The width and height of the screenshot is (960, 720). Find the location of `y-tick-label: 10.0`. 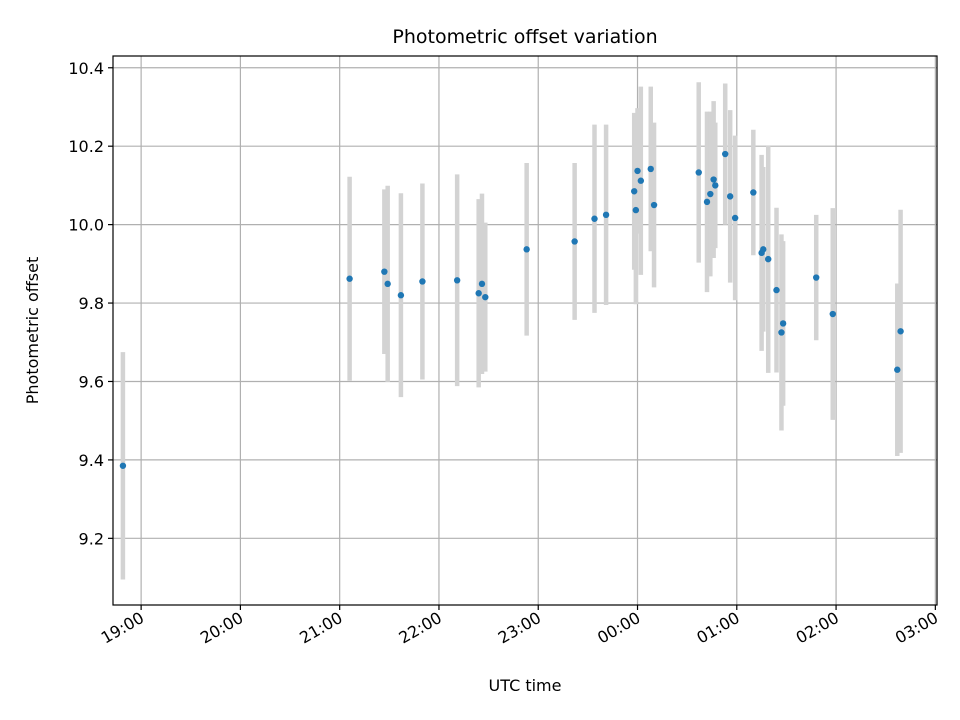

y-tick-label: 10.0 is located at coordinates (86, 225).